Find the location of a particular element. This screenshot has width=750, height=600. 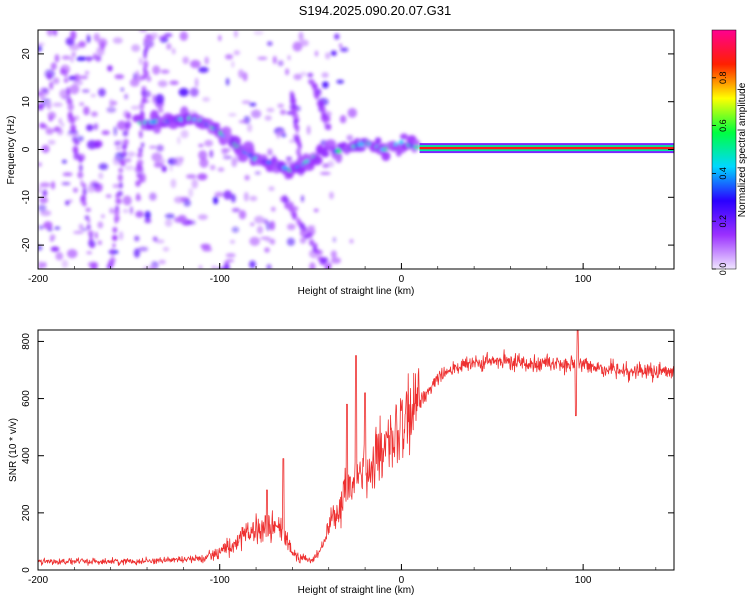

y-tick-label: 600 is located at coordinates (26, 398).